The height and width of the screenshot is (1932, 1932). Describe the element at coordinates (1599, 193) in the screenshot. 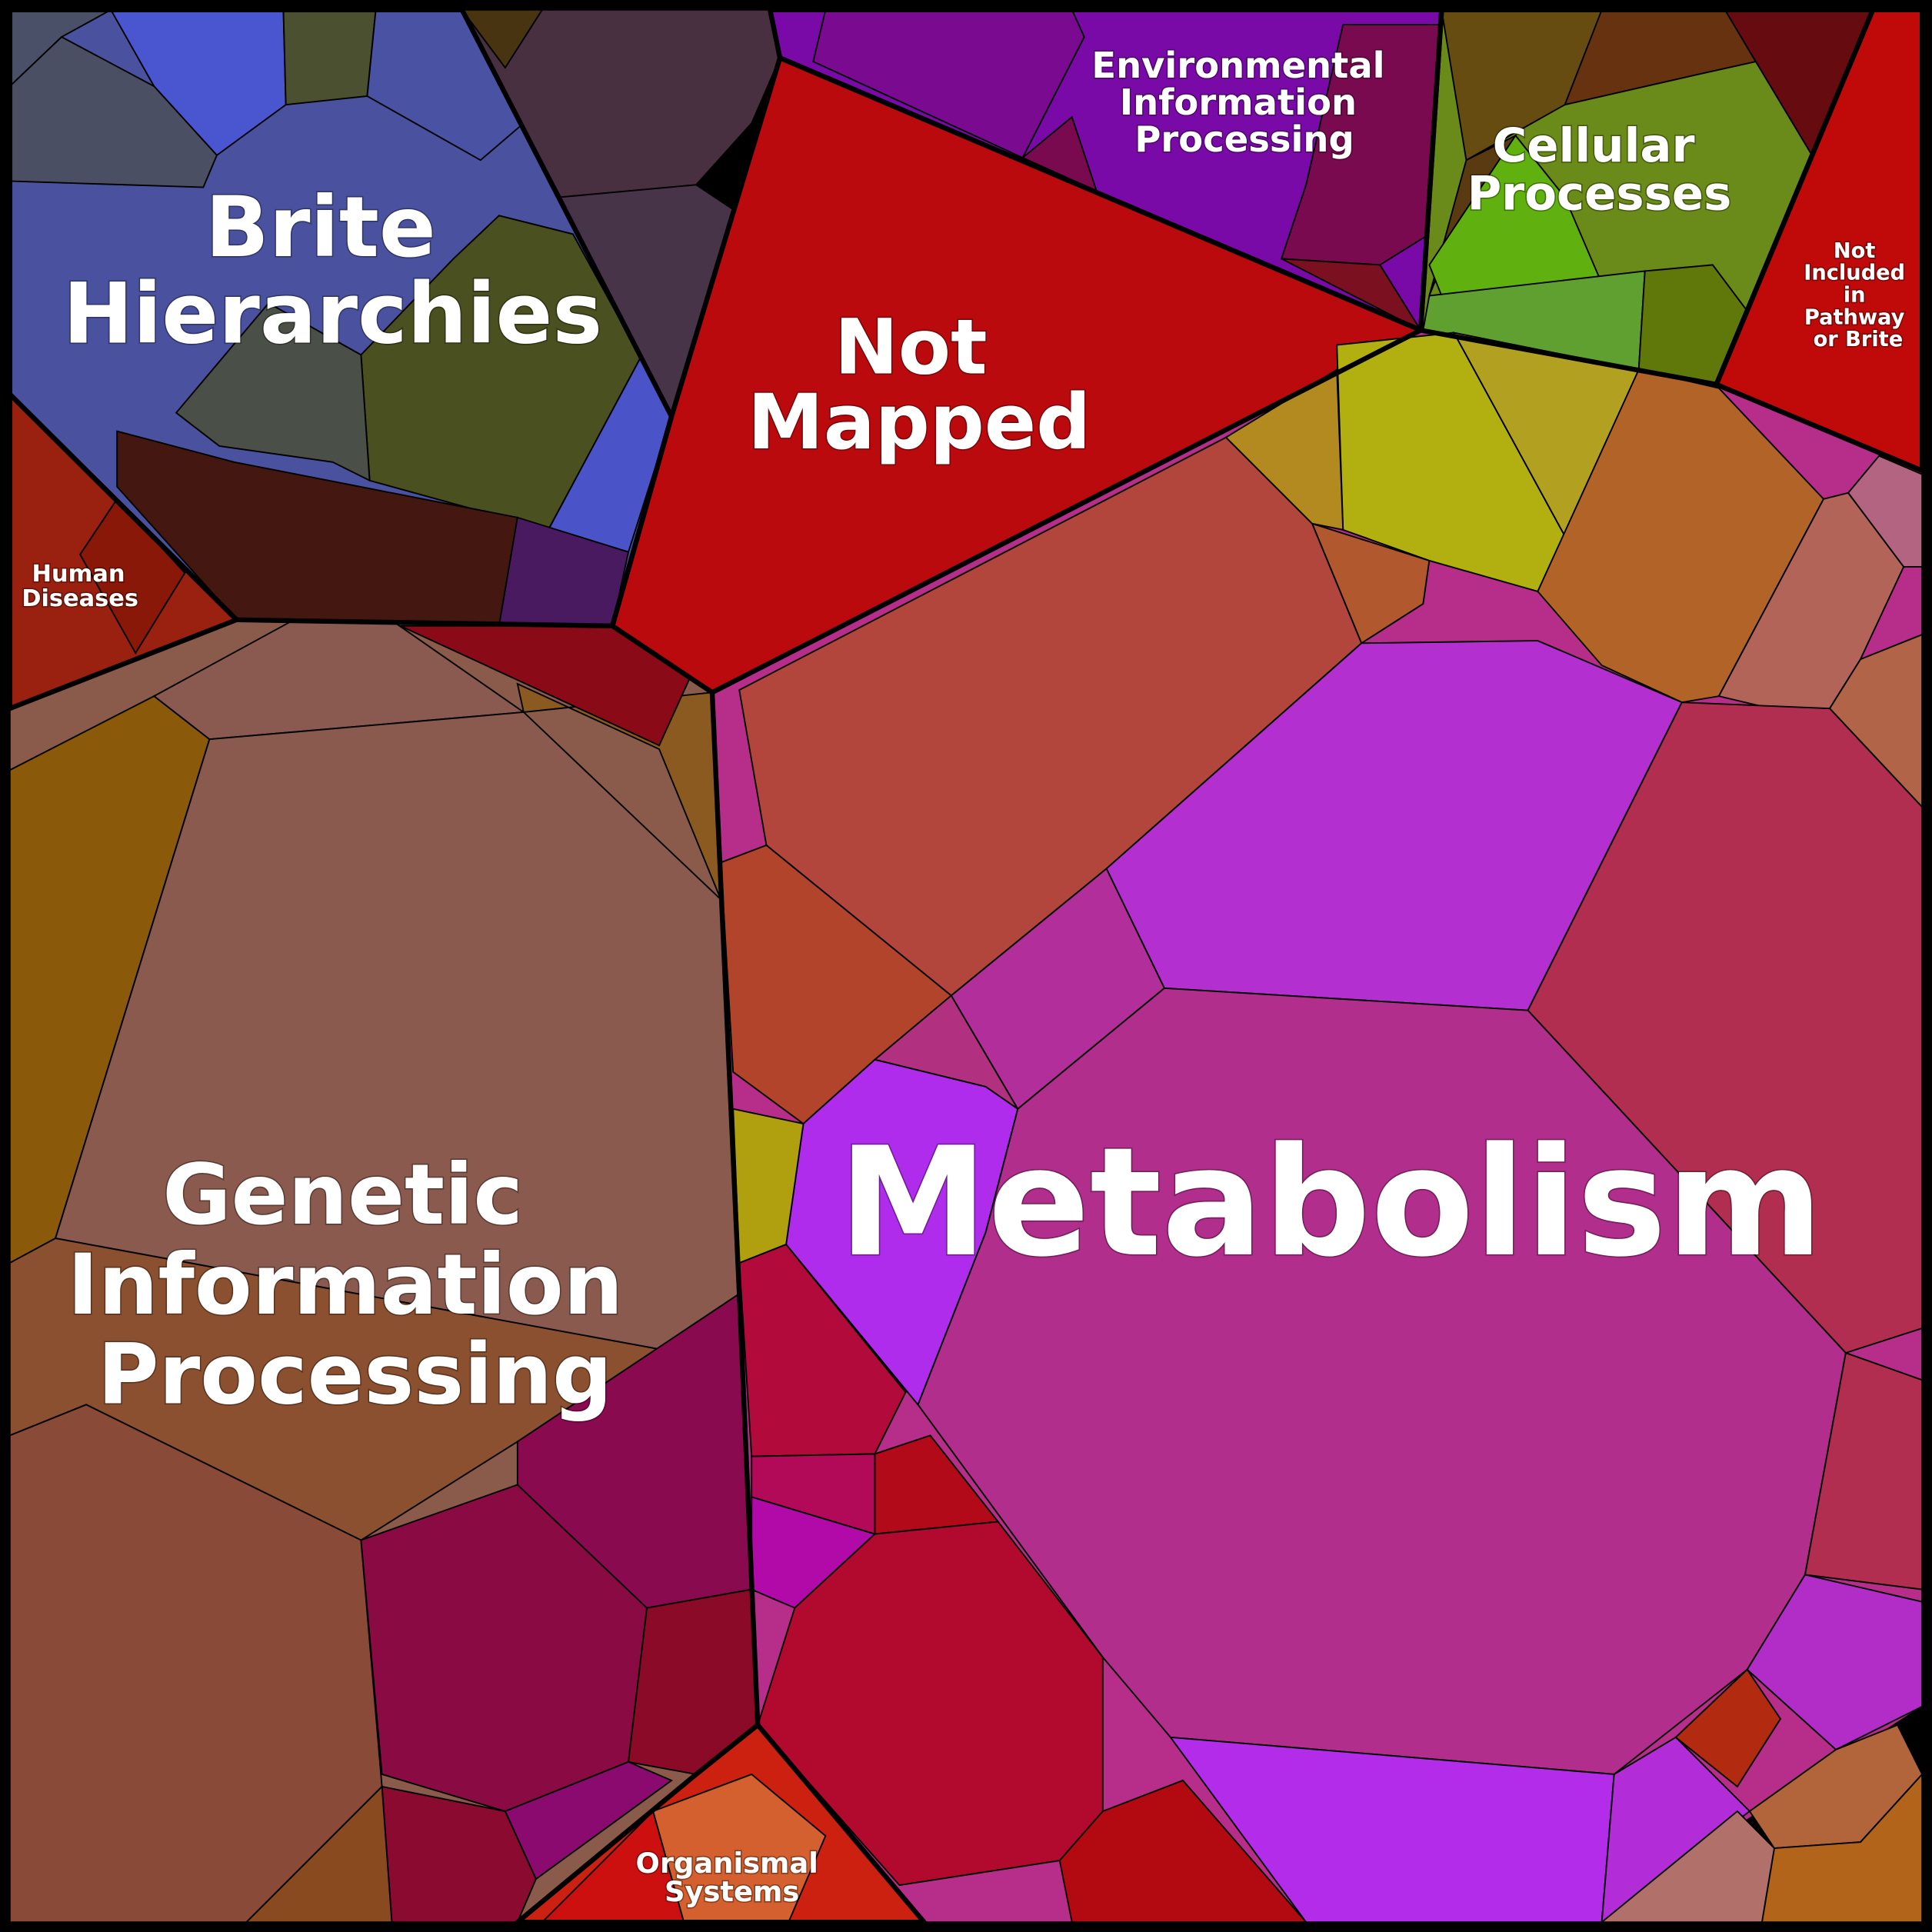

I see `label-line: Processes` at that location.